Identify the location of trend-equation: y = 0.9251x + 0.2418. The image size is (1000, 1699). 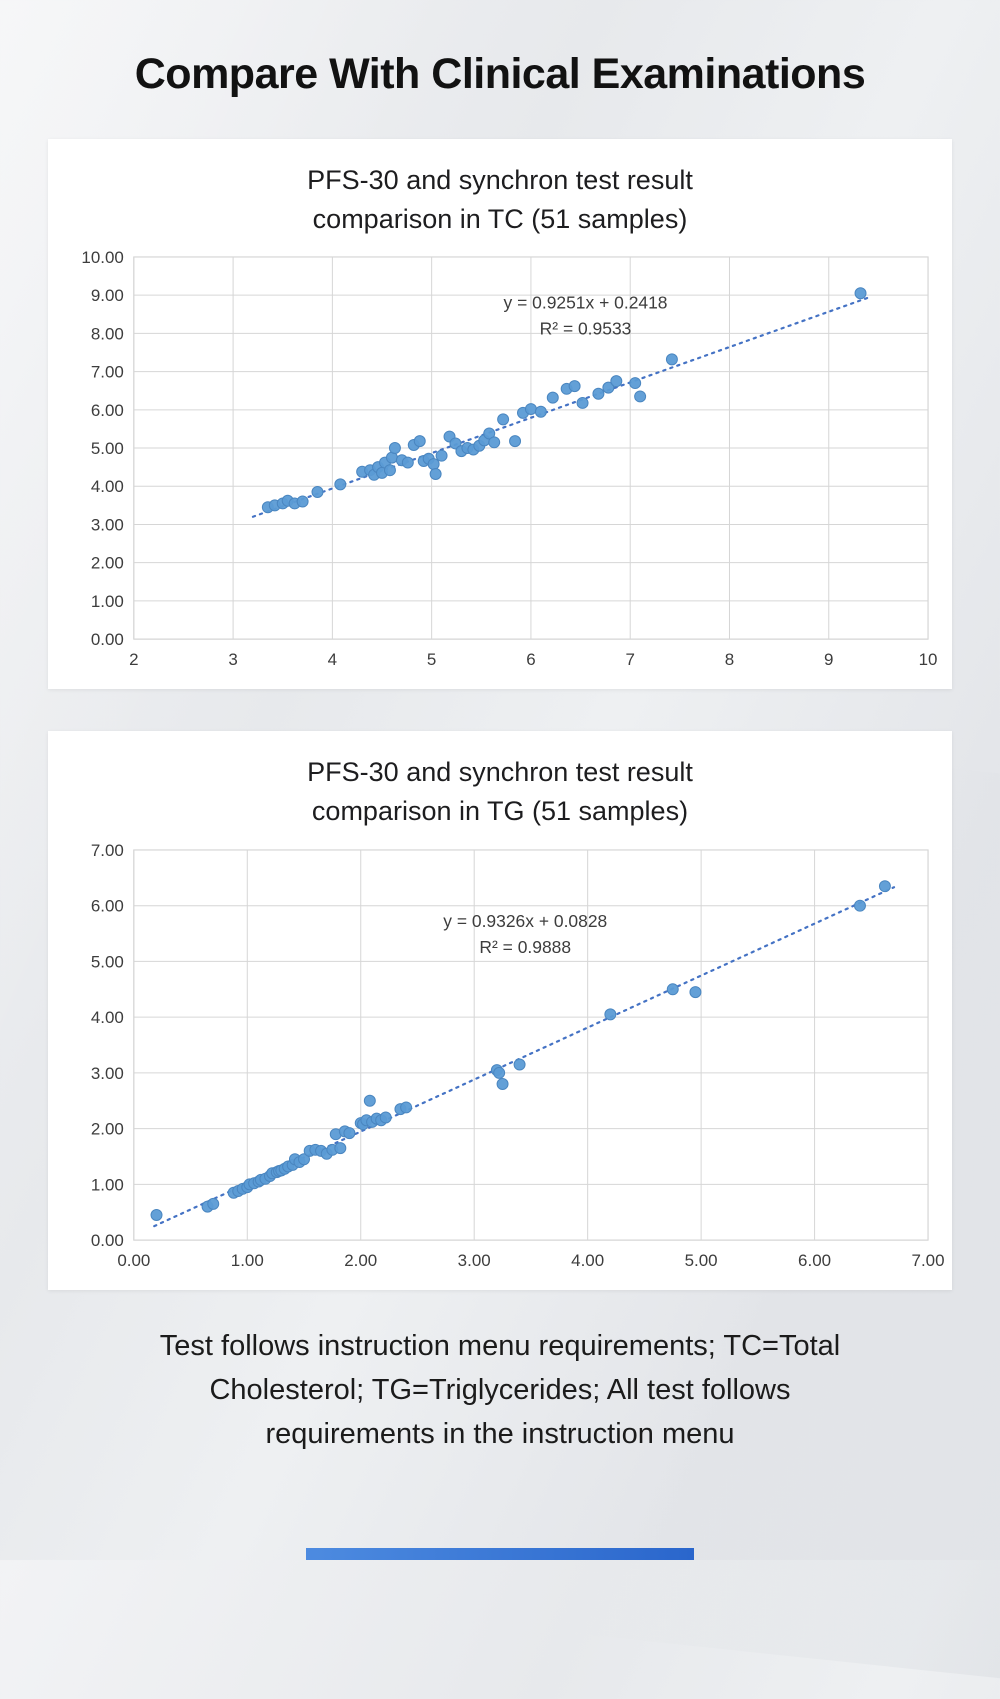
(586, 303).